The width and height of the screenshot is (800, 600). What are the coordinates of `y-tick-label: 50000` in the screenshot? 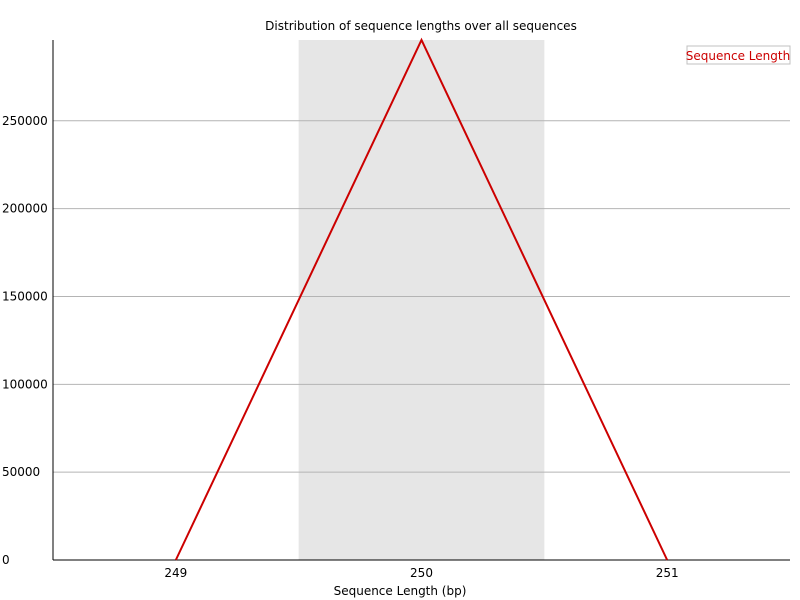 It's located at (21, 472).